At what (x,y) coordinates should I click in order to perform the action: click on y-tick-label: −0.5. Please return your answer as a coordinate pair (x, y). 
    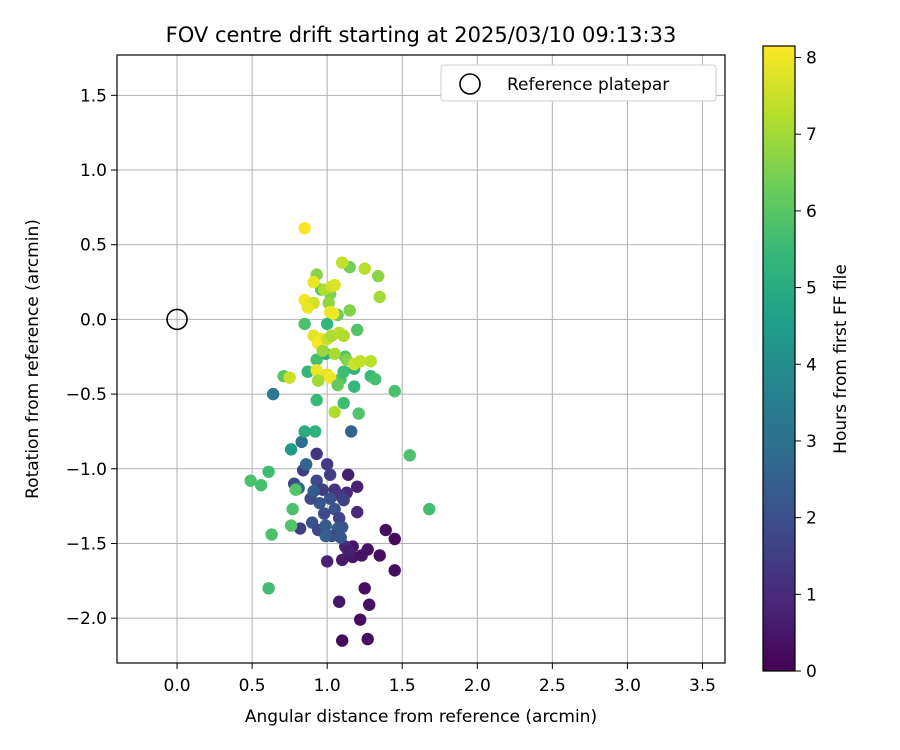
    Looking at the image, I should click on (86, 395).